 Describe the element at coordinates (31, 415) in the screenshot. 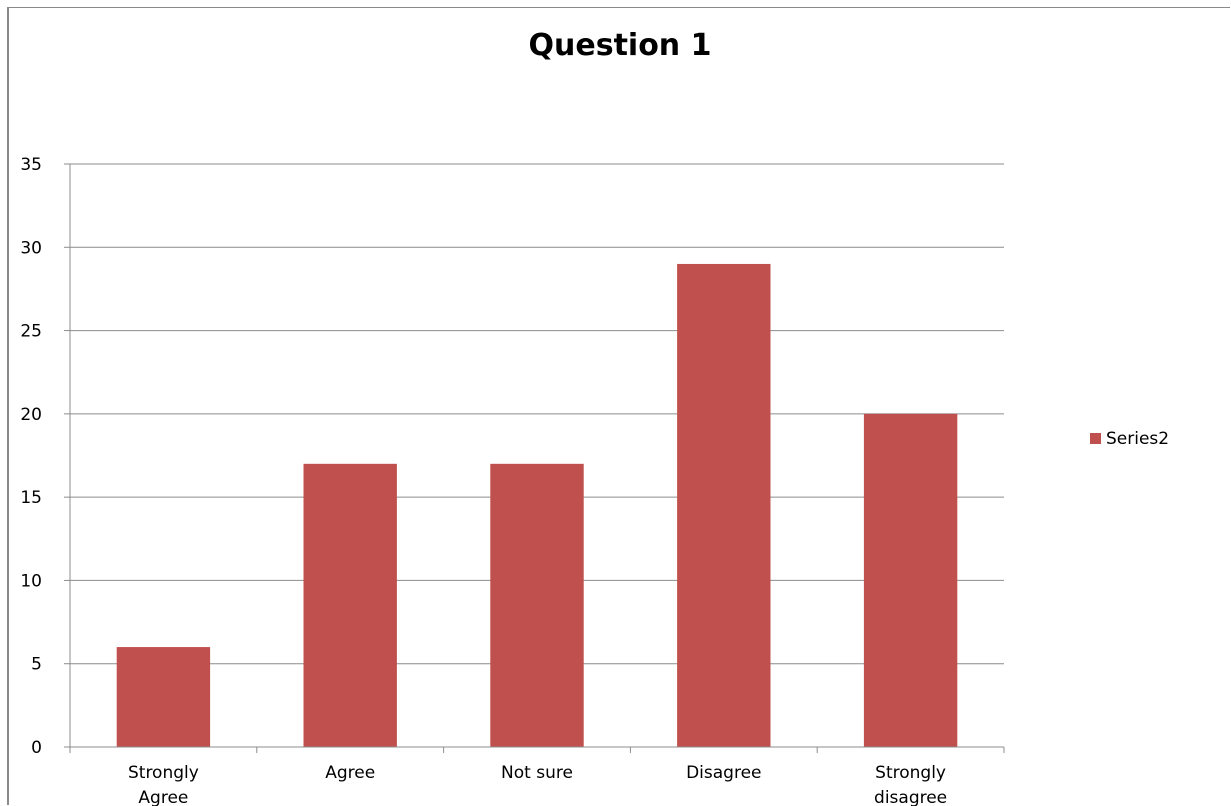

I see `y-tick-label: 20` at that location.